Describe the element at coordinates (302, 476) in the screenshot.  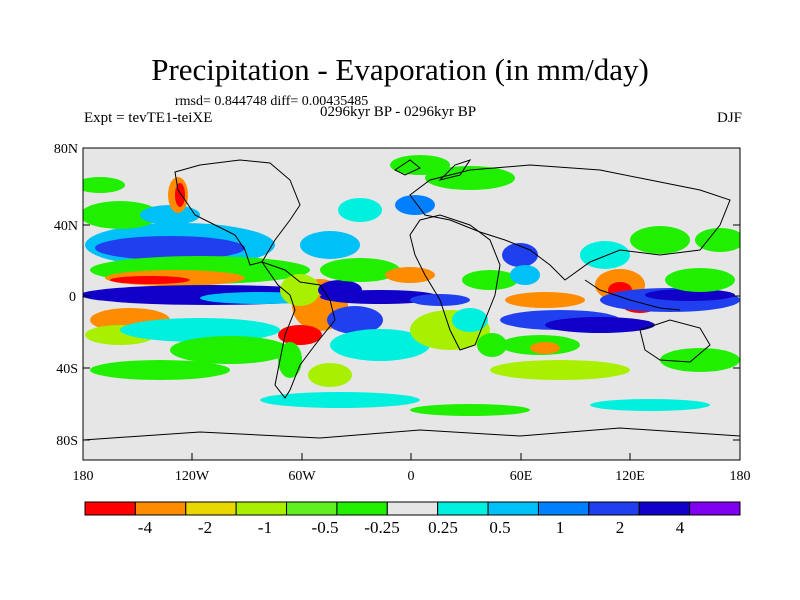
I see `lon-tick-label: 60W` at that location.